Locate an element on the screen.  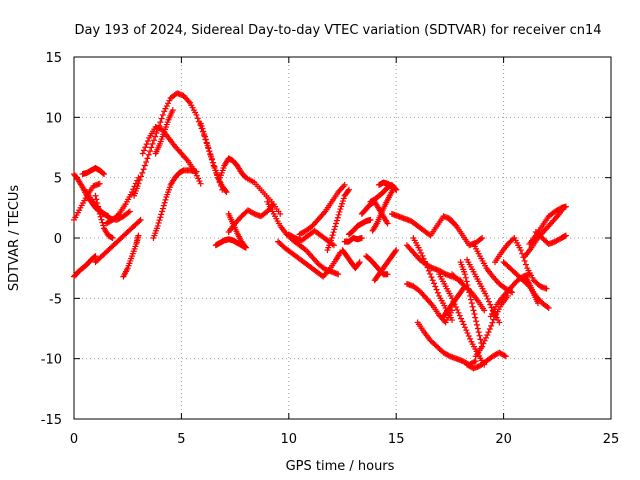
x-tick-label: 20 is located at coordinates (503, 439).